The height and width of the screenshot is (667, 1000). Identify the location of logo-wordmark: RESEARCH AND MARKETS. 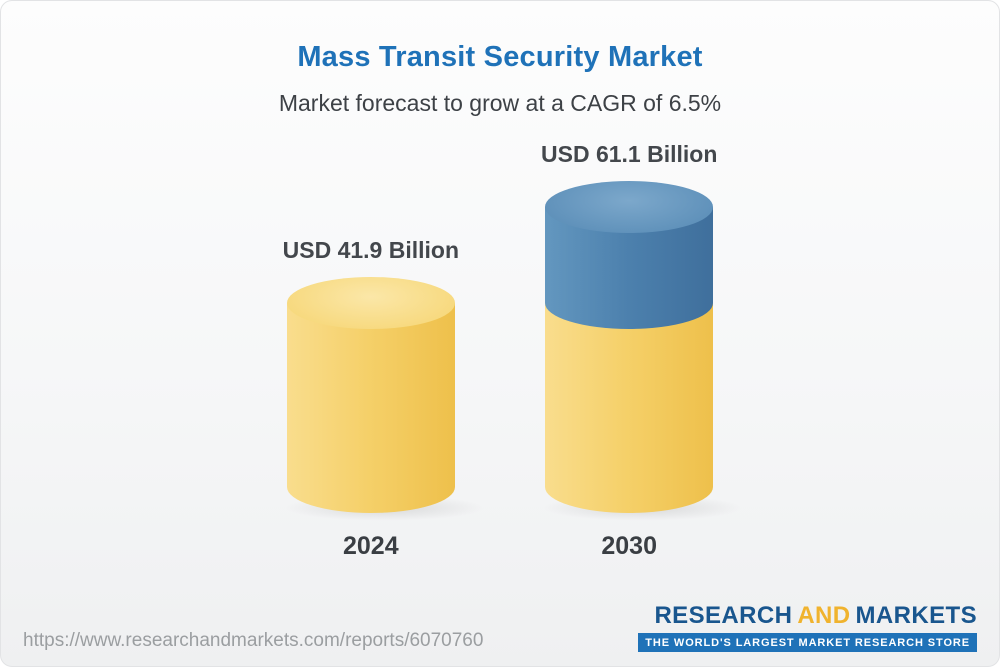
(807, 616).